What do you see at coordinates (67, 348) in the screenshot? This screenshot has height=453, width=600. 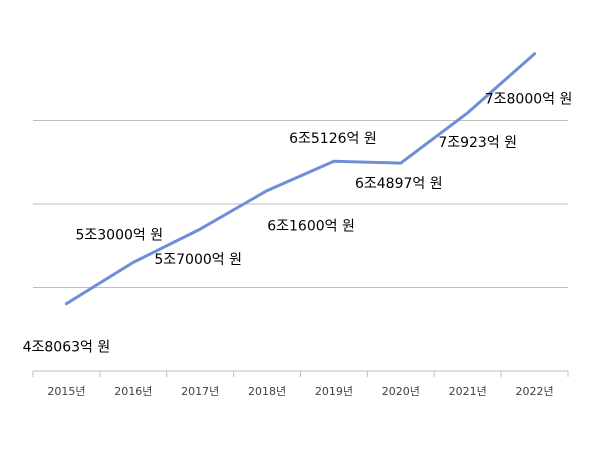 I see `data-label: 4조8063억 원` at bounding box center [67, 348].